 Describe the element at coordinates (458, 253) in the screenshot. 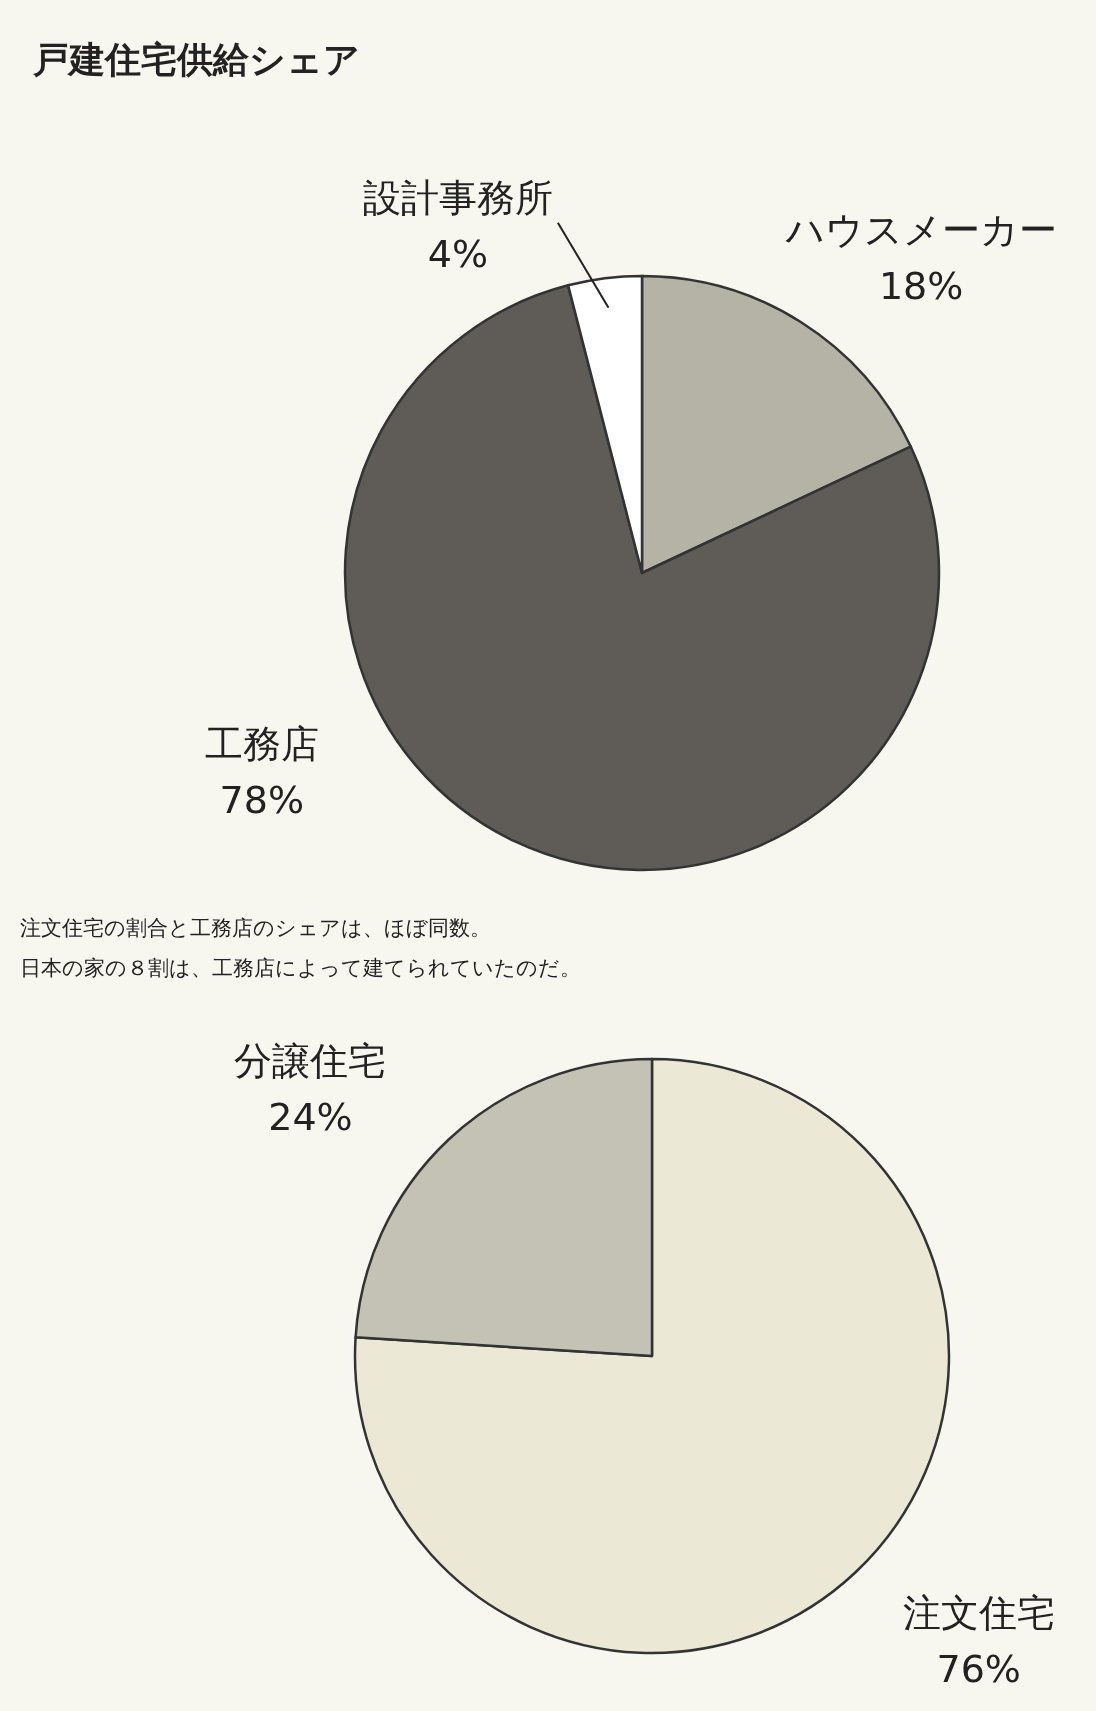

I see `data-label: 4%` at that location.